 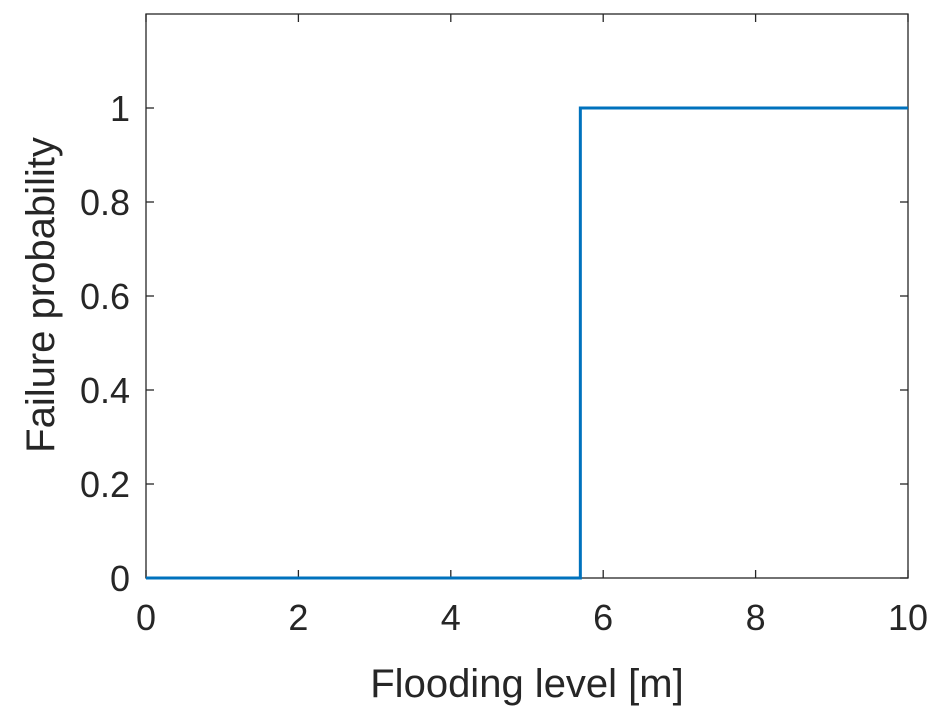 What do you see at coordinates (120, 578) in the screenshot?
I see `y-tick-label: 0` at bounding box center [120, 578].